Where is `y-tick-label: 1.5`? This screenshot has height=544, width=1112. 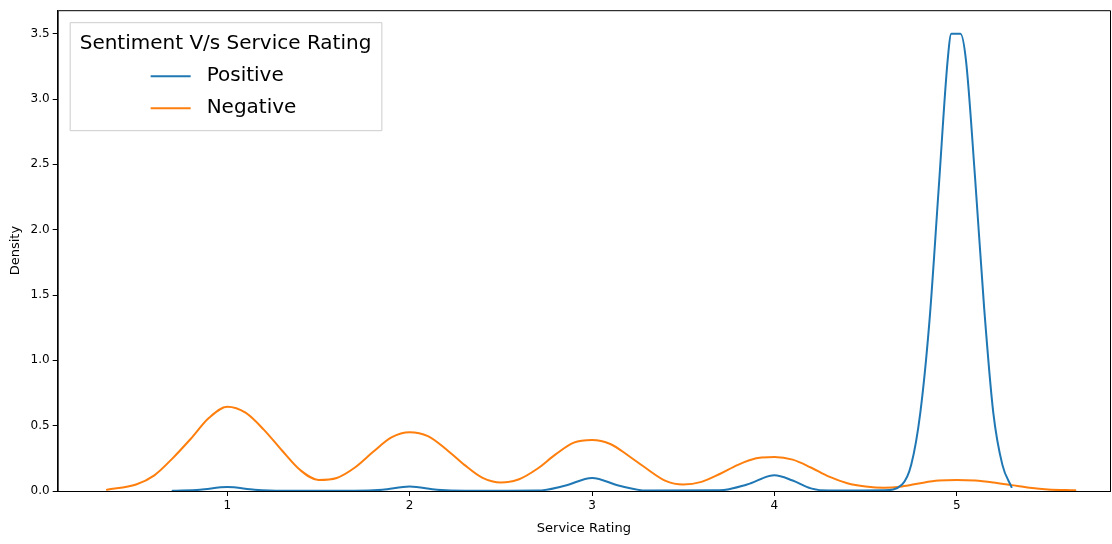 y-tick-label: 1.5 is located at coordinates (40, 294).